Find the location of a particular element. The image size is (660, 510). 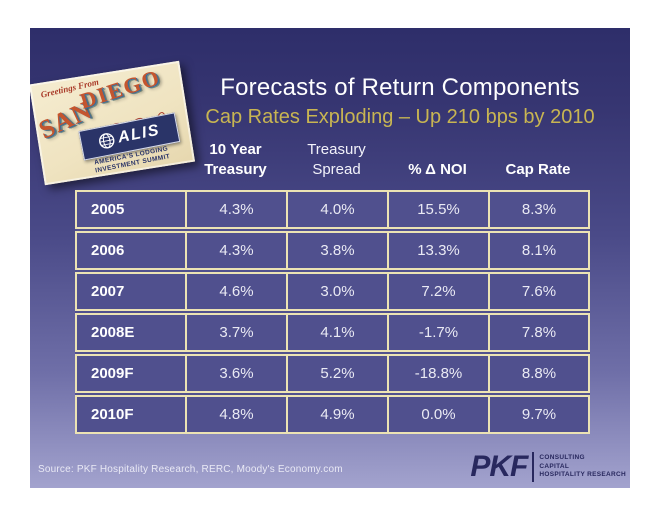

table-row: 2005 4.3% 4.0% 15.5% 8.3% is located at coordinates (332, 211).